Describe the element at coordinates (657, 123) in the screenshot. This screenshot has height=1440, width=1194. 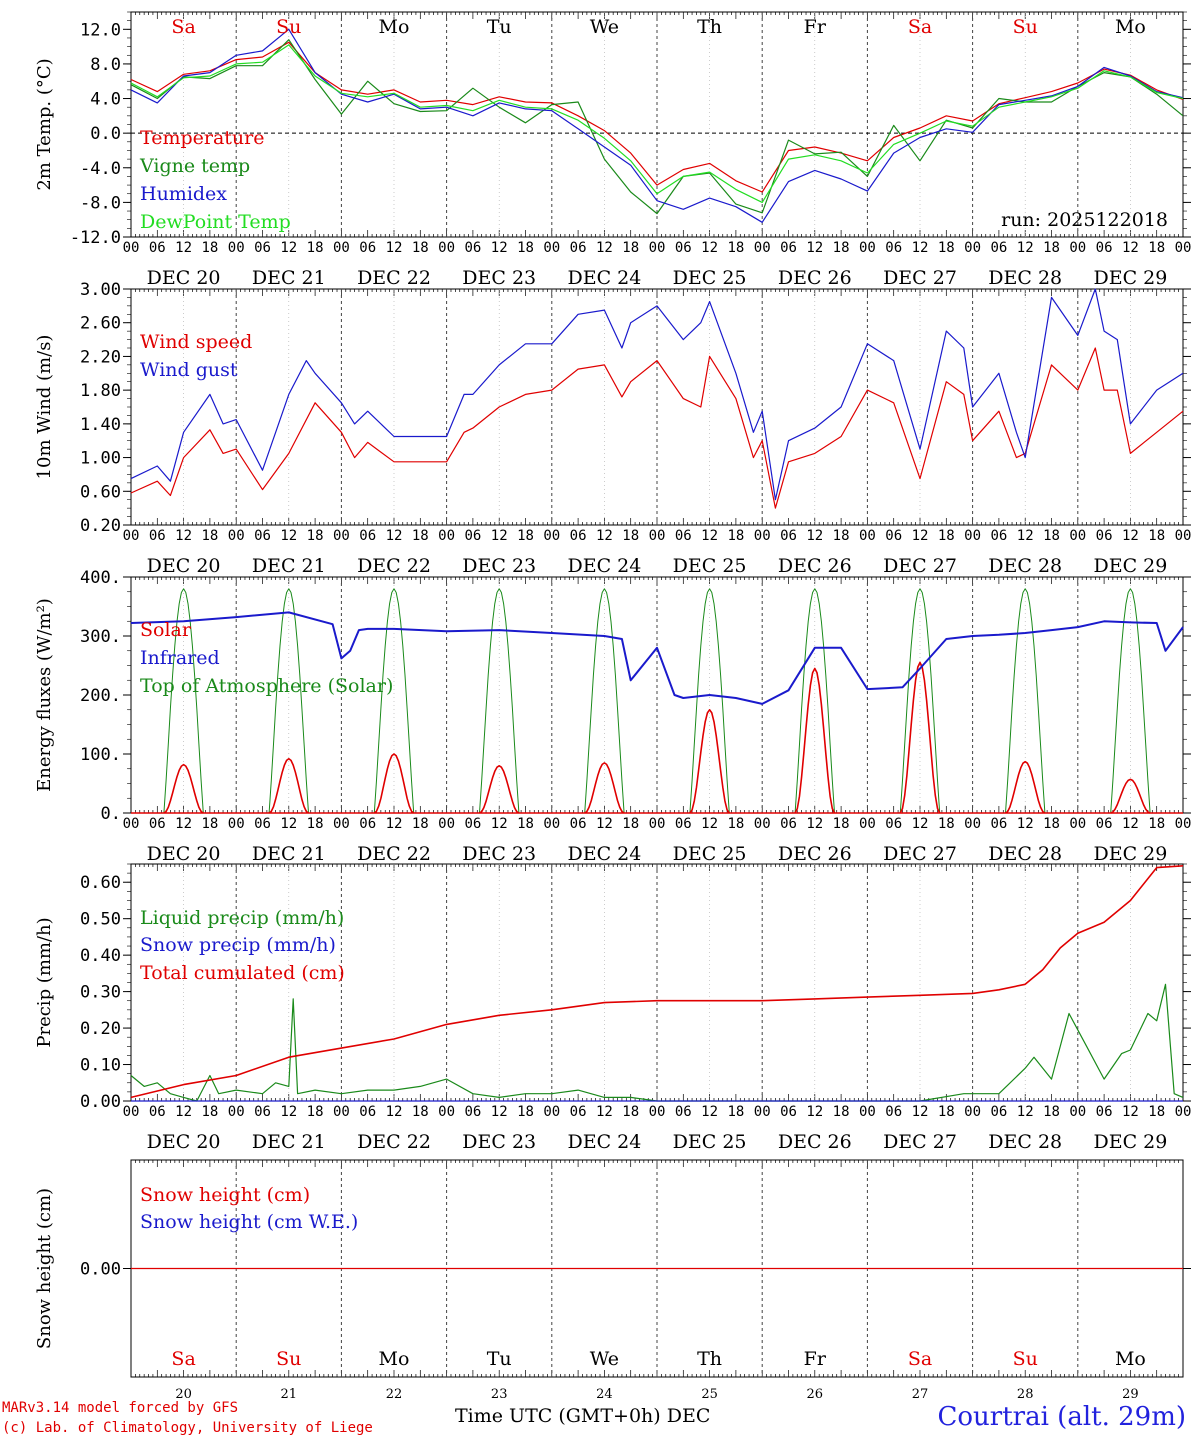
I see `dewpoint-temp-line` at that location.